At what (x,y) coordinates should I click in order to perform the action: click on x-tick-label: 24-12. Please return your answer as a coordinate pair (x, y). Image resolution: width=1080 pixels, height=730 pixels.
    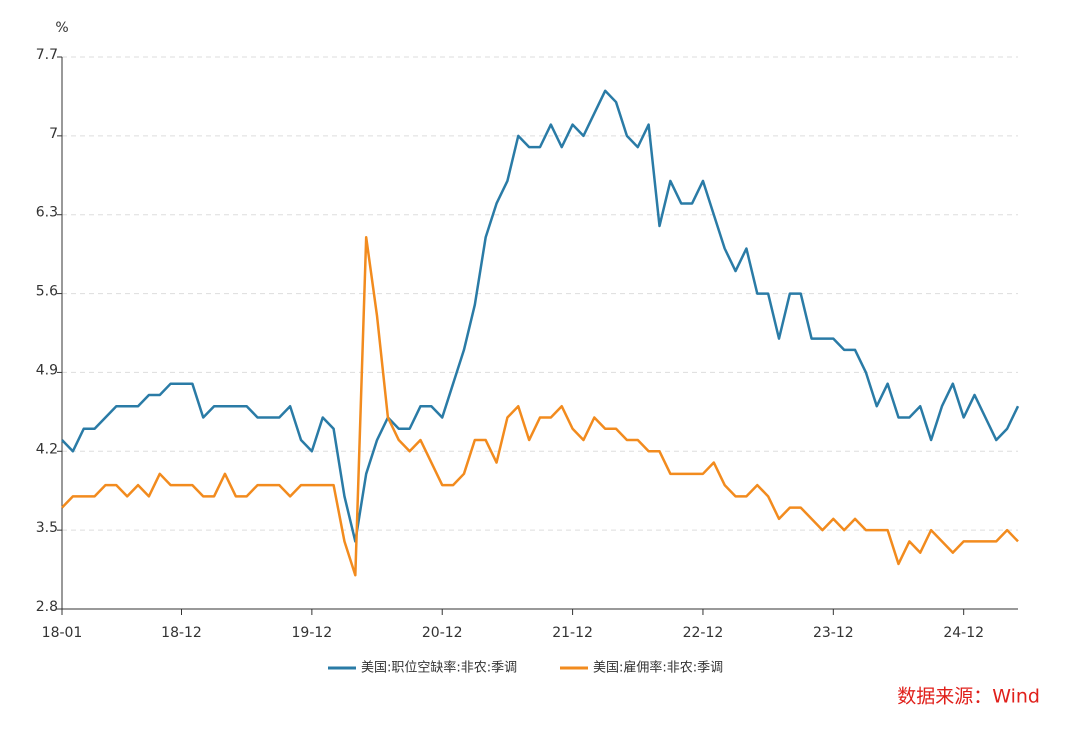
    Looking at the image, I should click on (963, 633).